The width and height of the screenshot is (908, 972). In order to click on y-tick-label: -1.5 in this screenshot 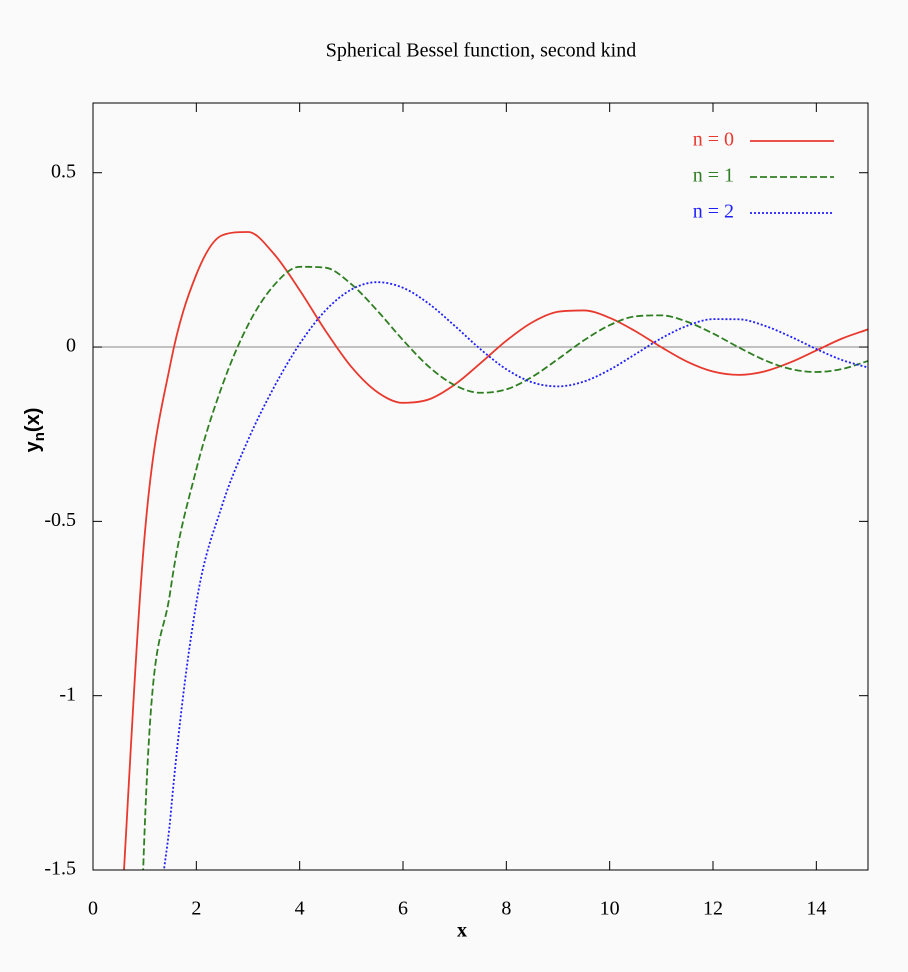, I will do `click(60, 869)`.